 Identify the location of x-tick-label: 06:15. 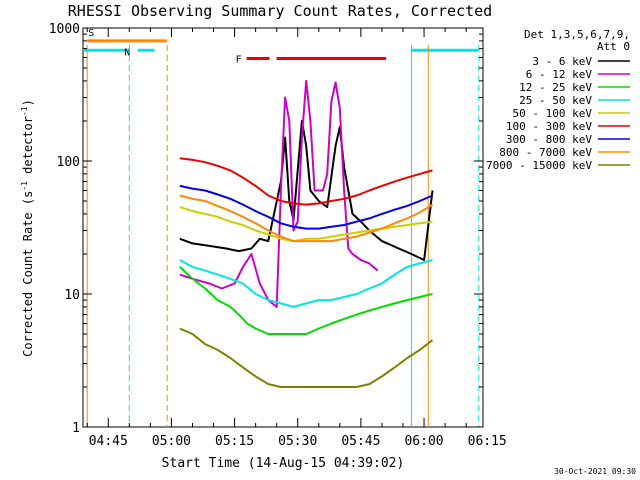
(487, 441).